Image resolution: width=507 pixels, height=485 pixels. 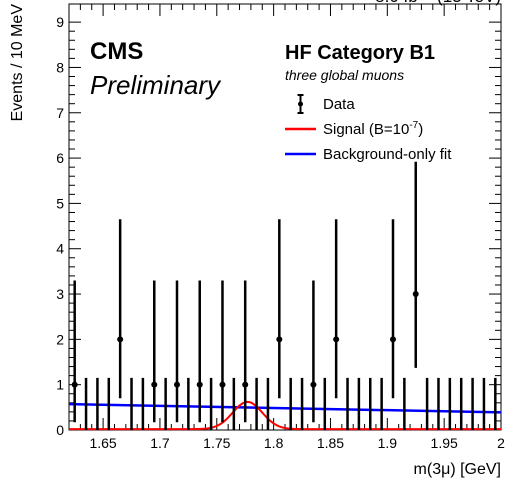 What do you see at coordinates (344, 75) in the screenshot?
I see `category-subtitle: three global muons` at bounding box center [344, 75].